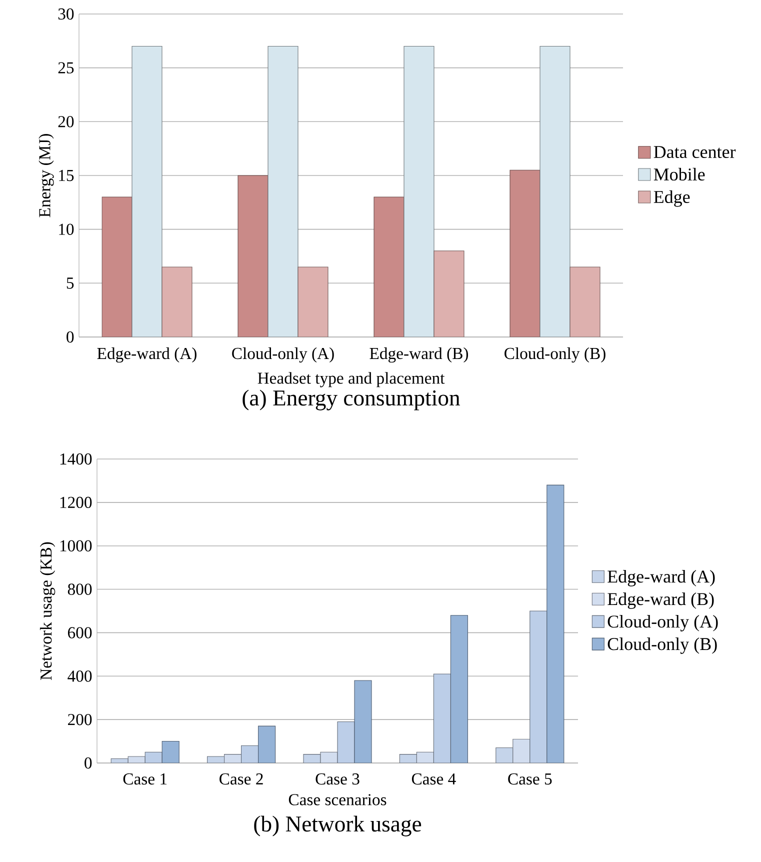  Describe the element at coordinates (663, 623) in the screenshot. I see `legend-label: Cloud-only (A)` at that location.